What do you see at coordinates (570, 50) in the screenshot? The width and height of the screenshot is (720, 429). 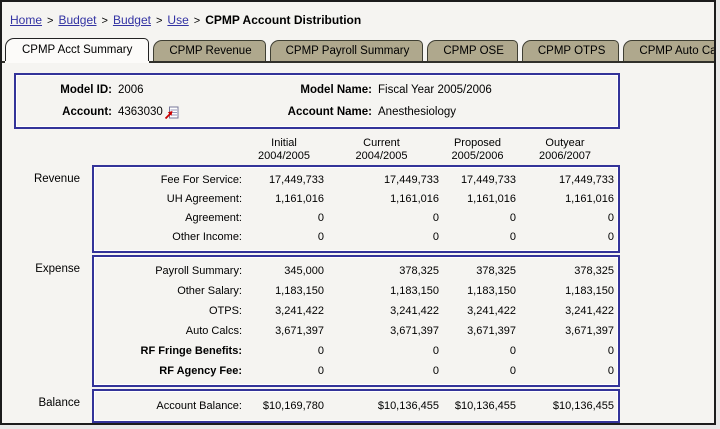 I see `tab-cpmp-otps: CPMP OTPS` at bounding box center [570, 50].